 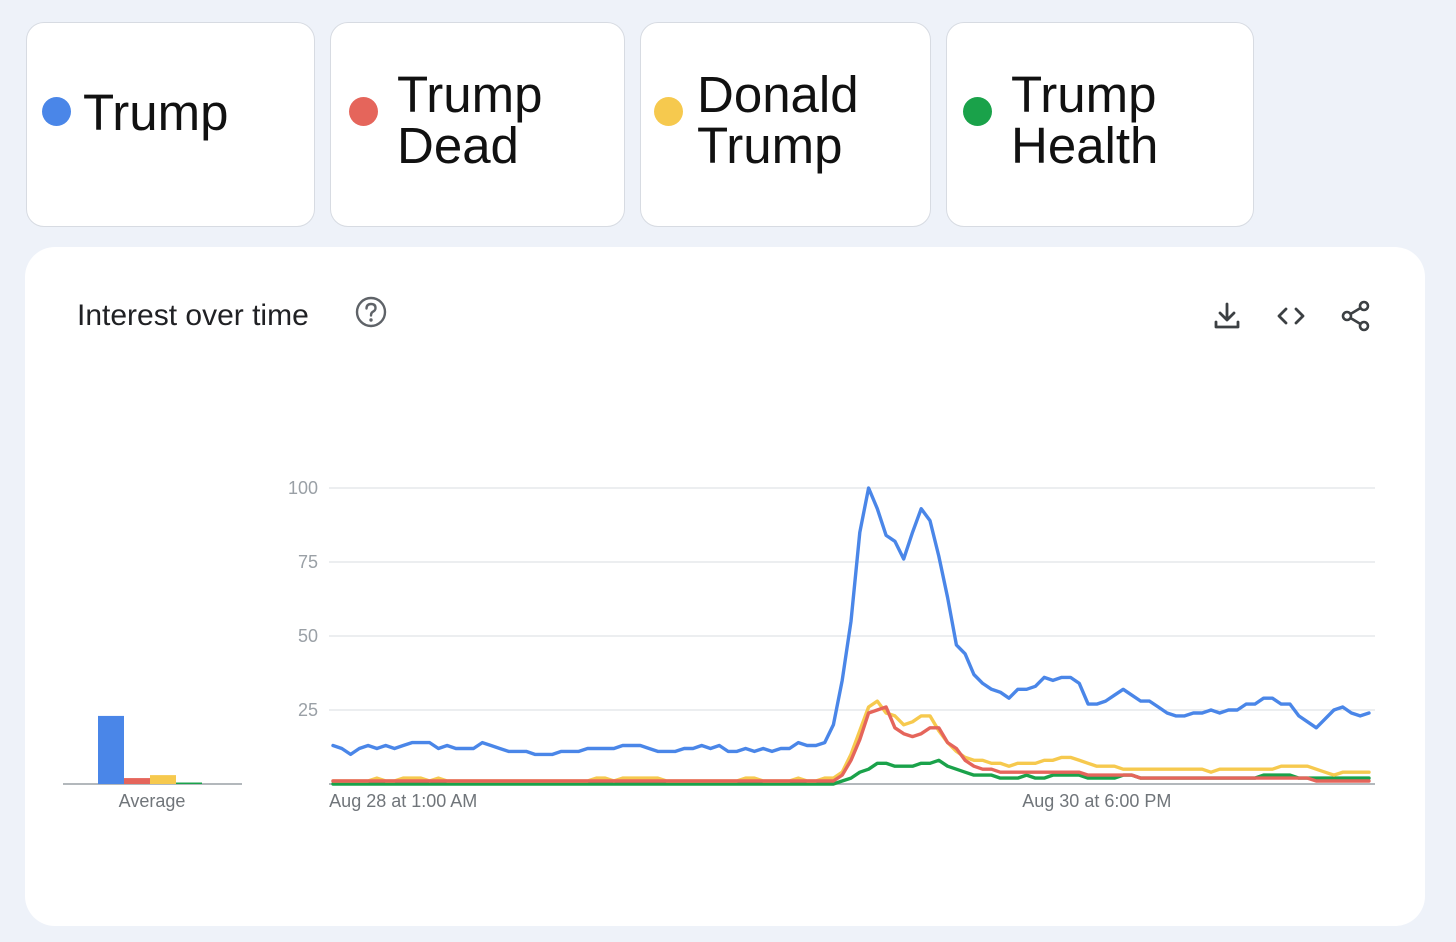 I want to click on average-label: Average, so click(x=152, y=801).